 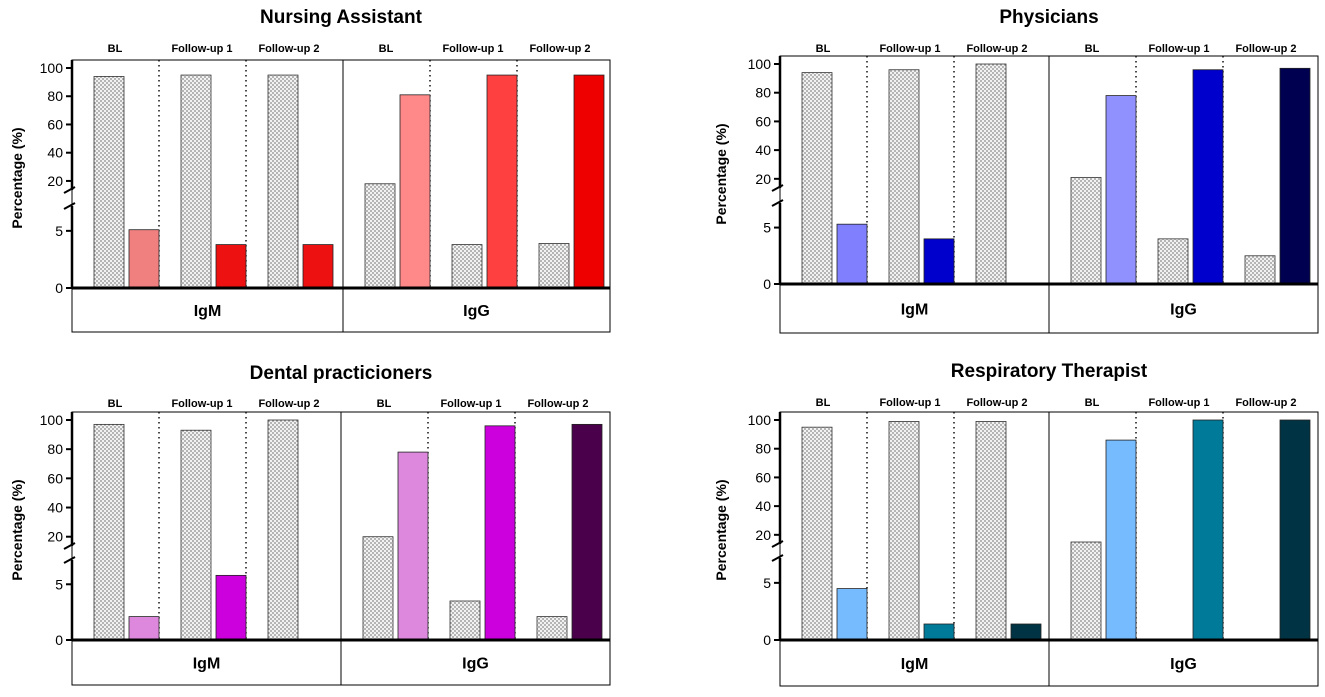 What do you see at coordinates (1048, 17) in the screenshot?
I see `chart-title: Physicians` at bounding box center [1048, 17].